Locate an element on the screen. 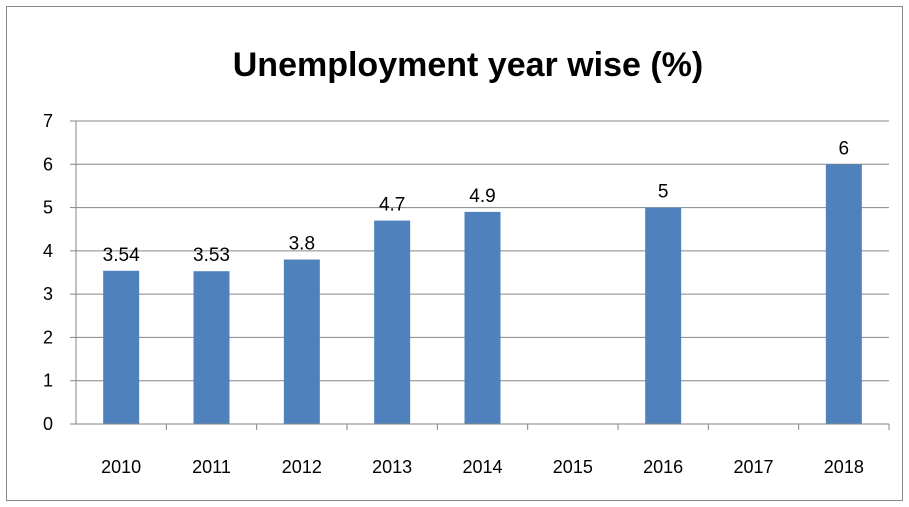 The image size is (909, 507). data-label-2014: 4.9 is located at coordinates (482, 196).